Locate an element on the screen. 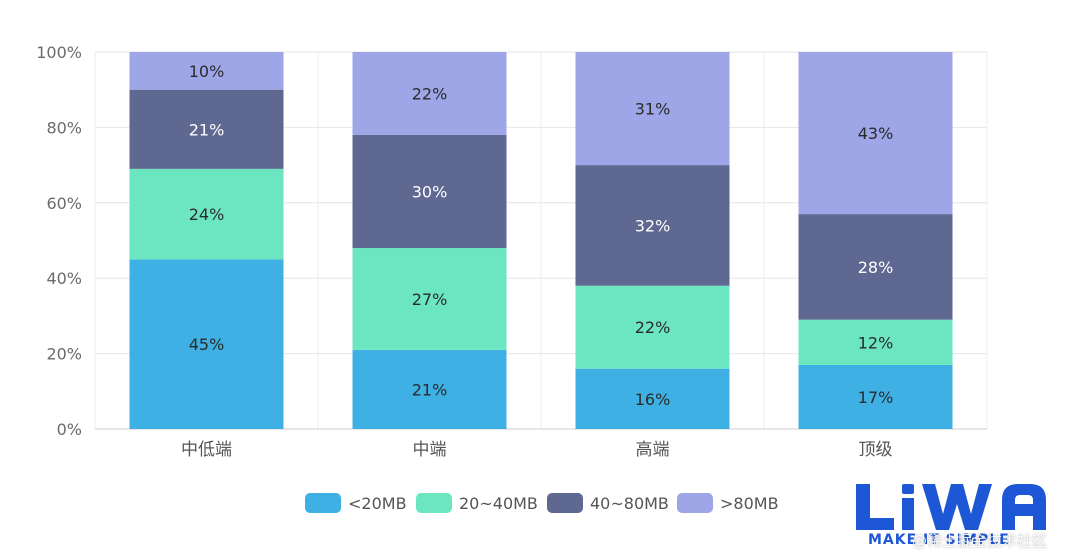  y-tick-label: 100% is located at coordinates (59, 52).